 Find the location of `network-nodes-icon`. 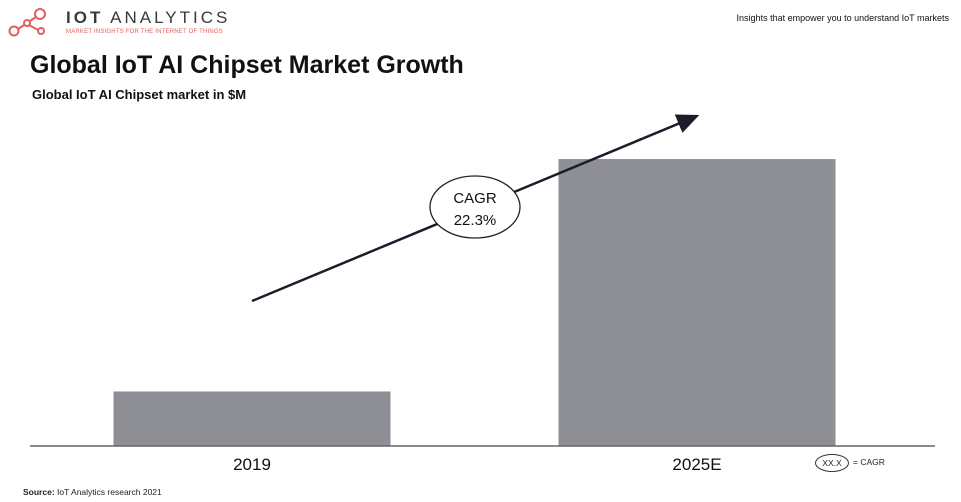

network-nodes-icon is located at coordinates (27, 22).